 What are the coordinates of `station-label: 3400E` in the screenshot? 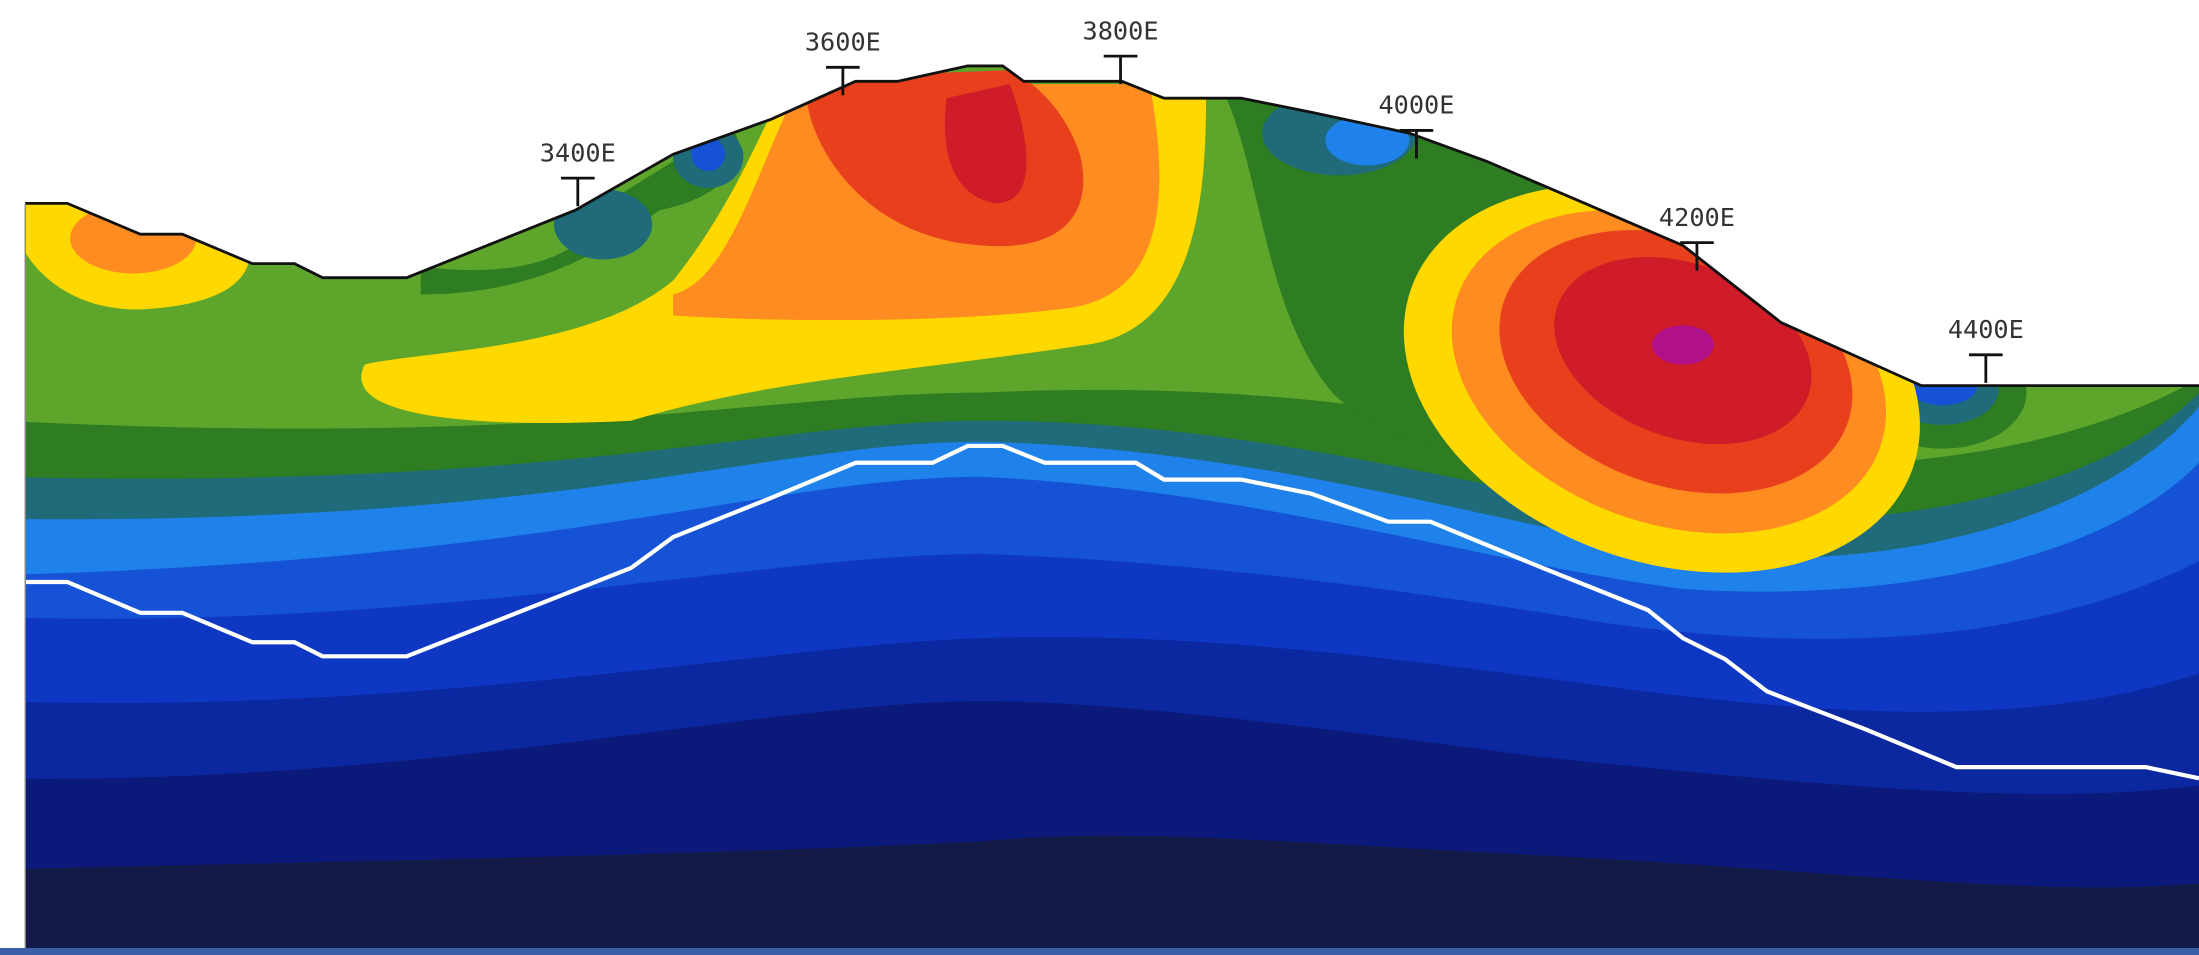 It's located at (578, 152).